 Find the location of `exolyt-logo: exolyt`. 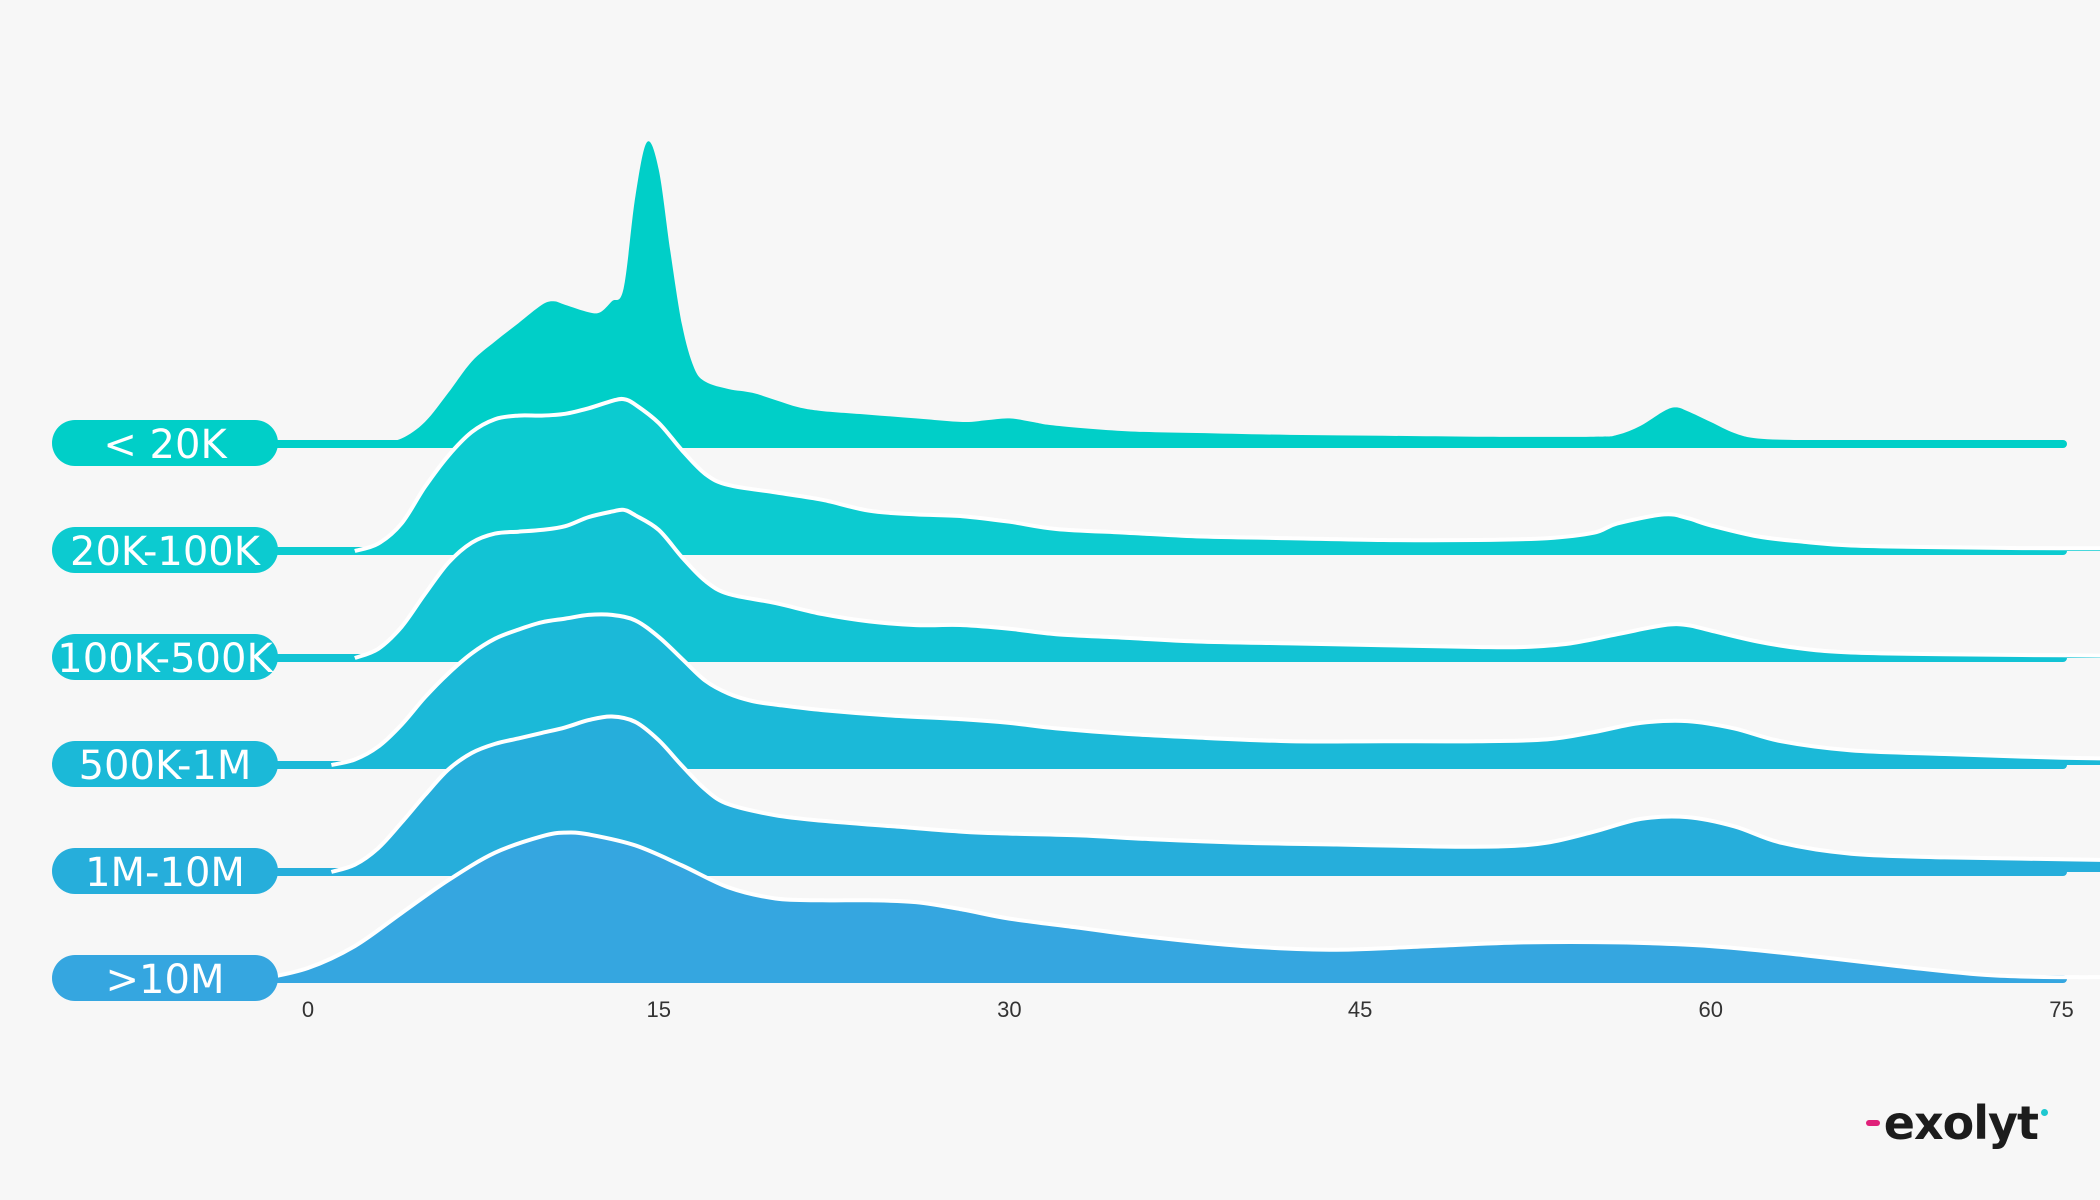

exolyt-logo: exolyt is located at coordinates (1956, 1123).